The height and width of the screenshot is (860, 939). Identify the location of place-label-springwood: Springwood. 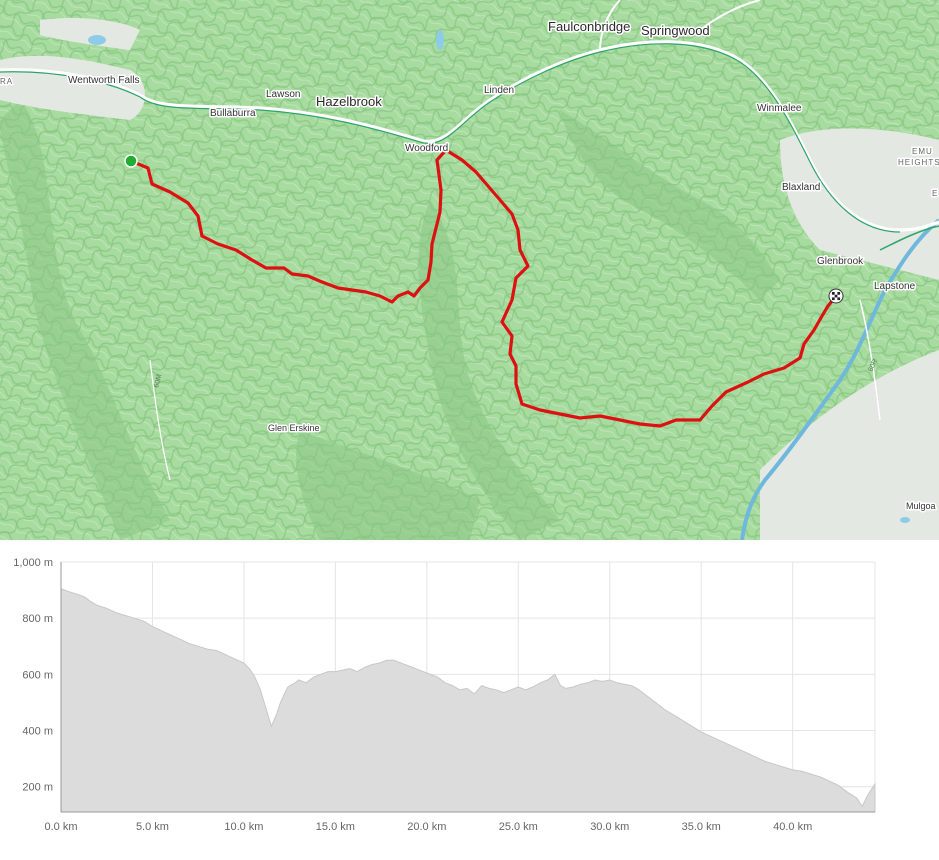
(675, 30).